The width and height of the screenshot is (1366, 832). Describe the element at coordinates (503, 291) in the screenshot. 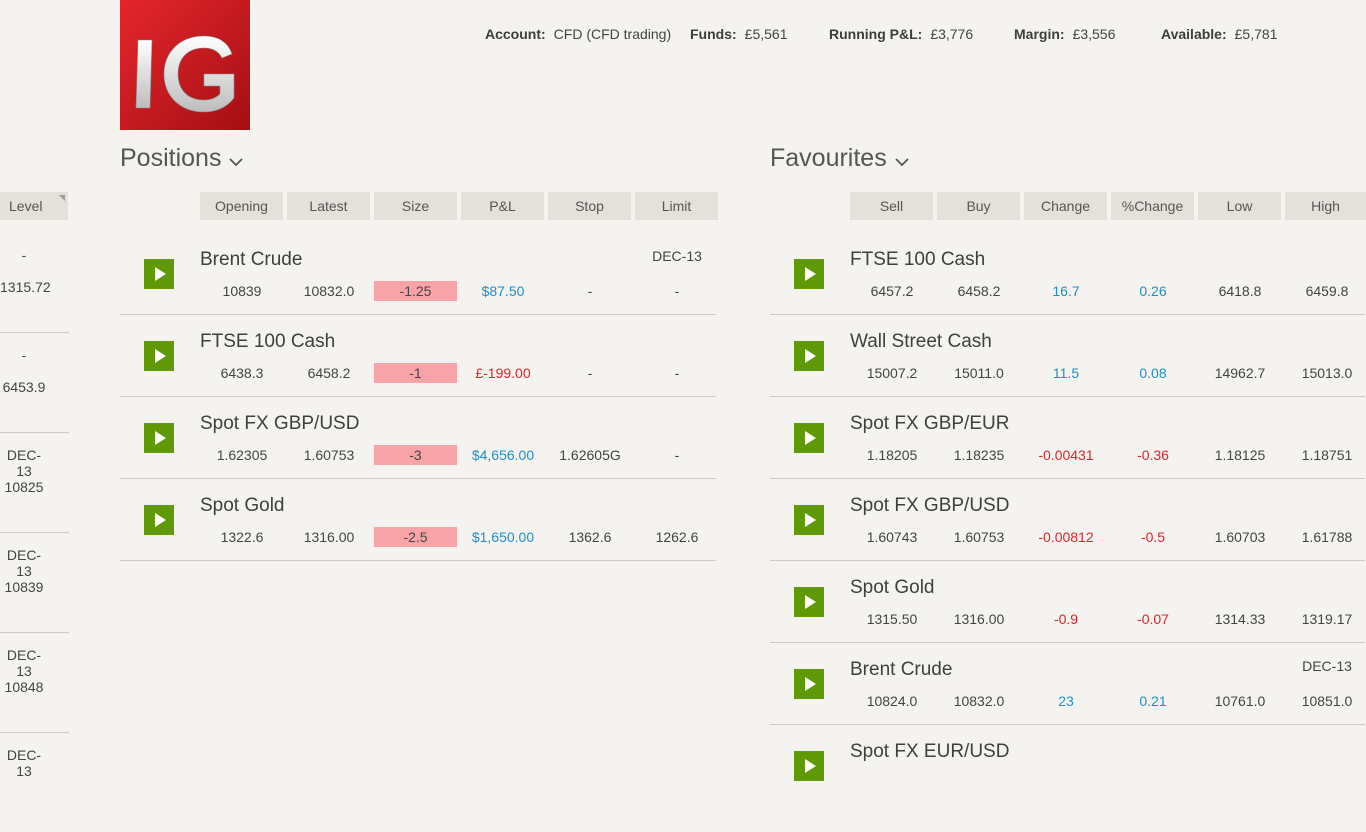

I see `position-pnl: $87.50` at that location.